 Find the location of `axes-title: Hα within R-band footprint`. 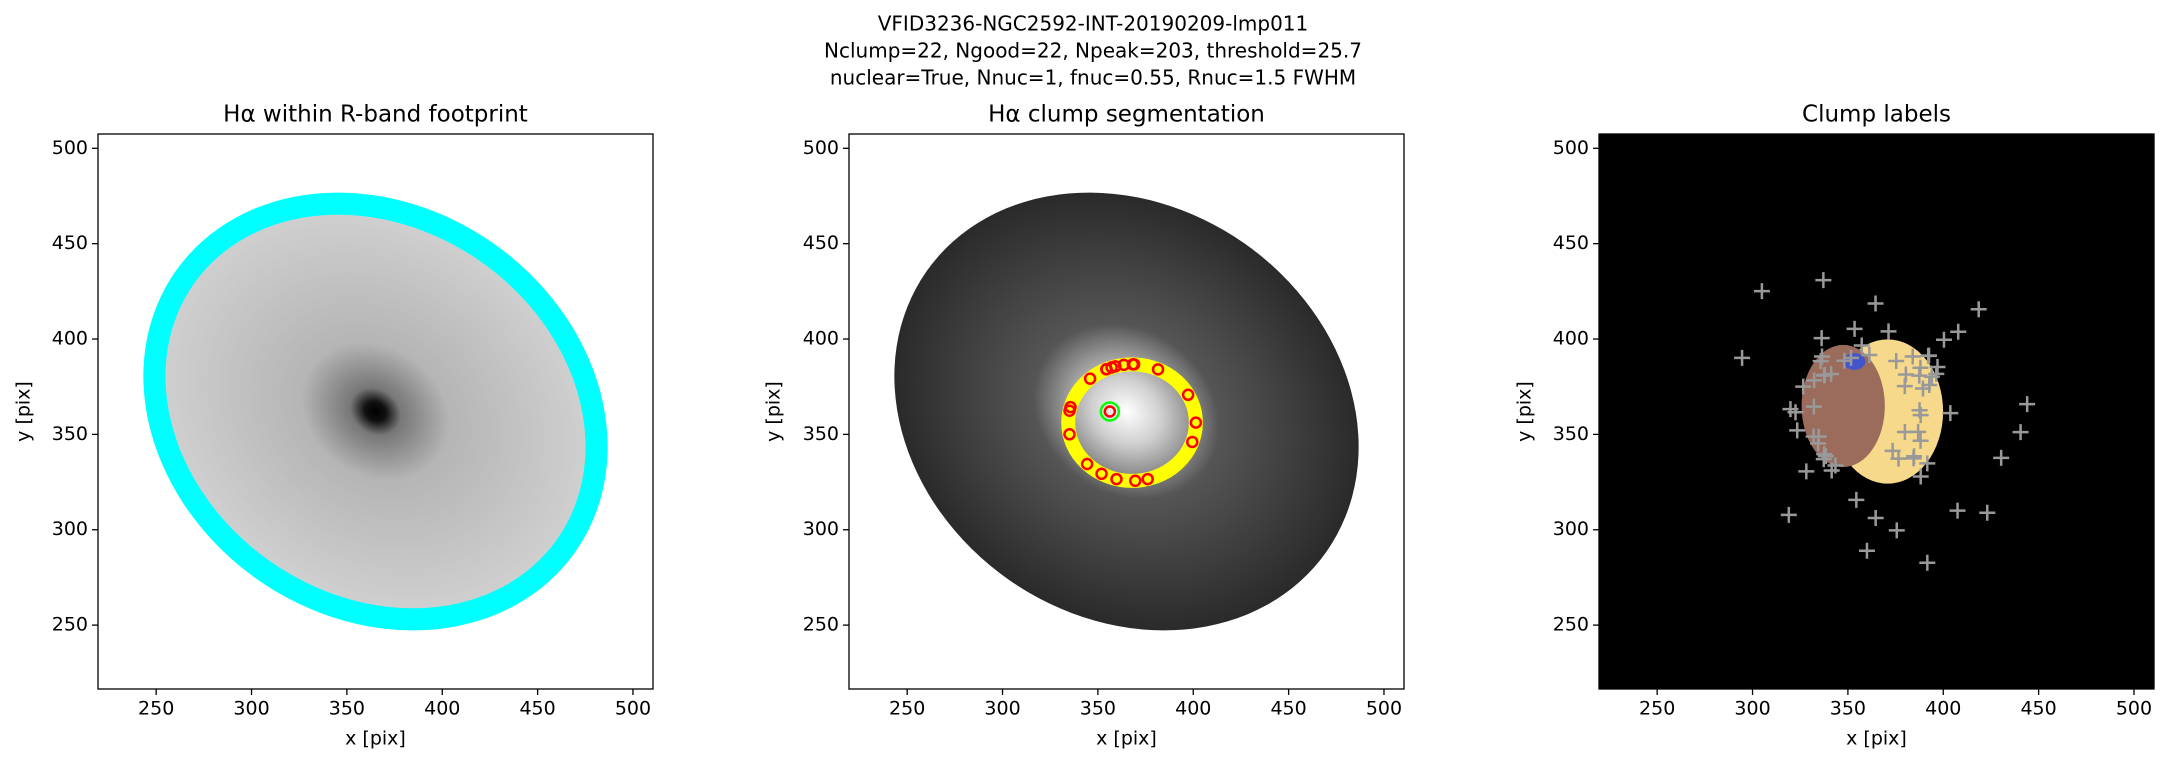

axes-title: Hα within R-band footprint is located at coordinates (375, 115).